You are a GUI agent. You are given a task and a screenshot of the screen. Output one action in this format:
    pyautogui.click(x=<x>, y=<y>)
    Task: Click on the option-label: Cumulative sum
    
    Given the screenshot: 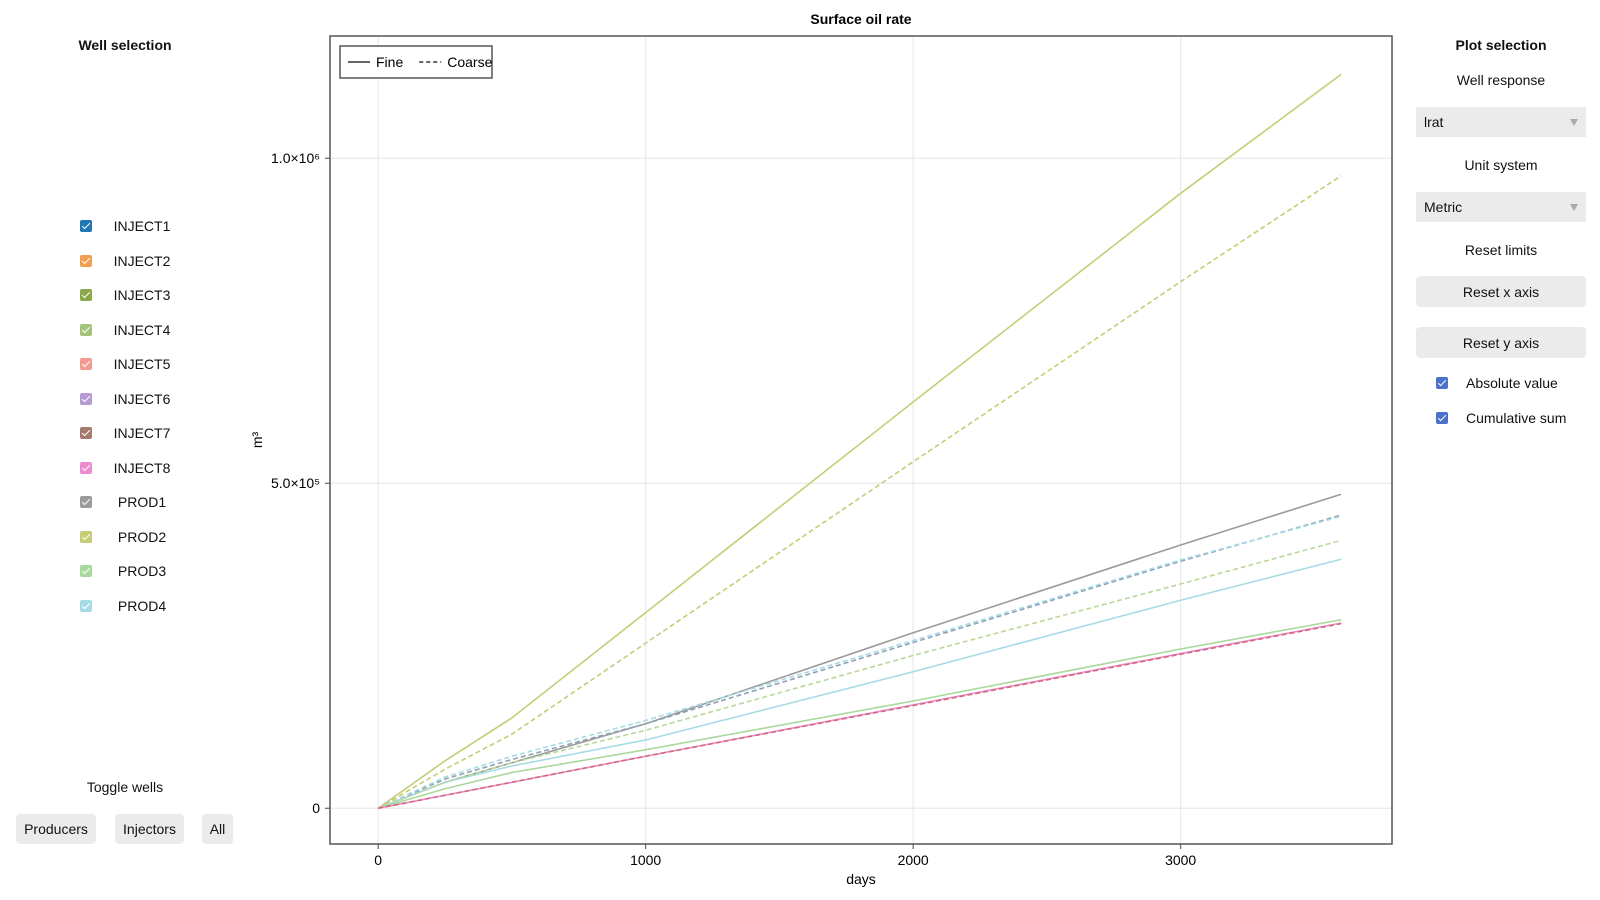 What is the action you would take?
    pyautogui.click(x=1516, y=417)
    